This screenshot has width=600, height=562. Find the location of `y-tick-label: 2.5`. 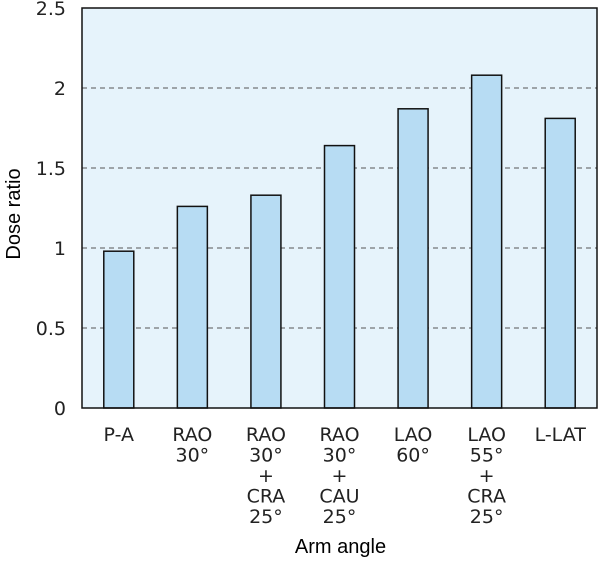

y-tick-label: 2.5 is located at coordinates (51, 10).